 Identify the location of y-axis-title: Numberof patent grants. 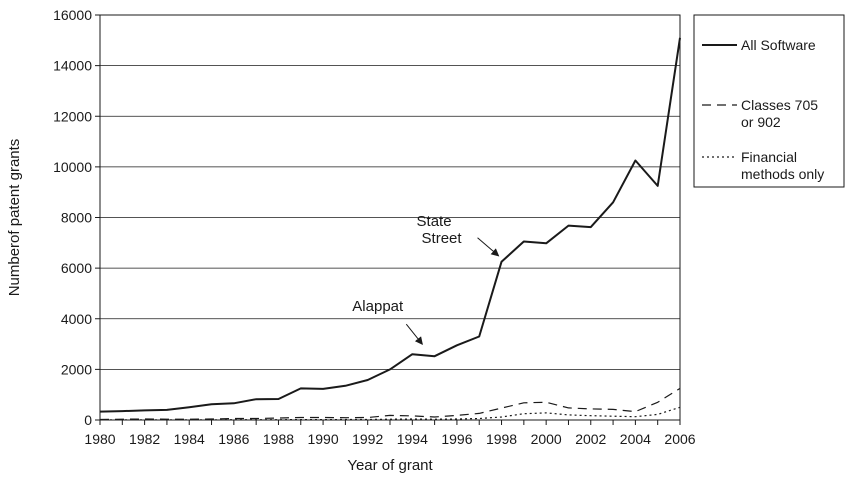
(14, 218).